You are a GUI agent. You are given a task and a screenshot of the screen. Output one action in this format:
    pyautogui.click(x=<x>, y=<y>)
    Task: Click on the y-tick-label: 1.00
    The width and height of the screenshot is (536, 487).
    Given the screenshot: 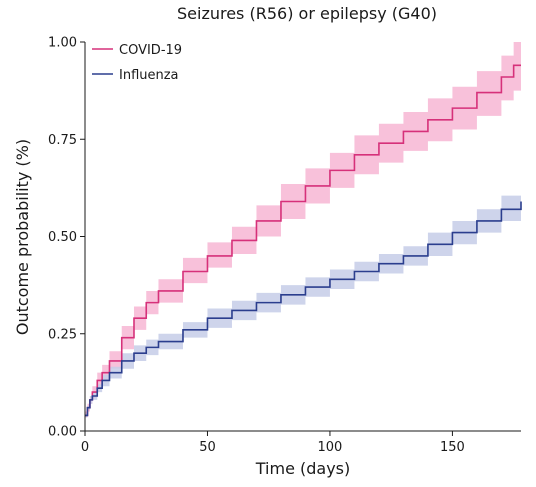 What is the action you would take?
    pyautogui.click(x=62, y=43)
    